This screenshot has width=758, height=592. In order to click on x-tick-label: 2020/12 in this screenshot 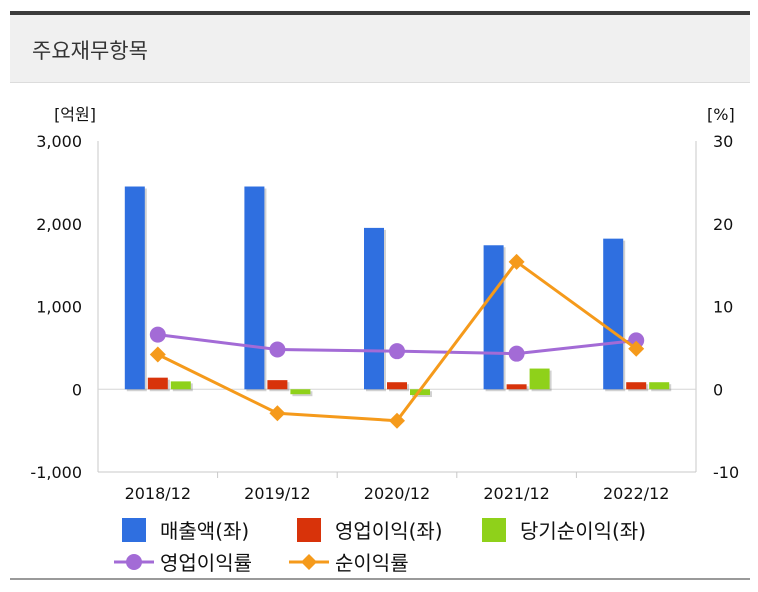, I will do `click(397, 493)`.